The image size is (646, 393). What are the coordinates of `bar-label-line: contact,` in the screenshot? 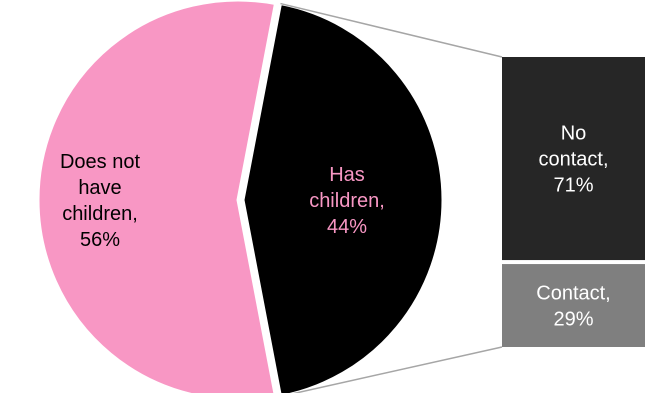 It's located at (573, 160).